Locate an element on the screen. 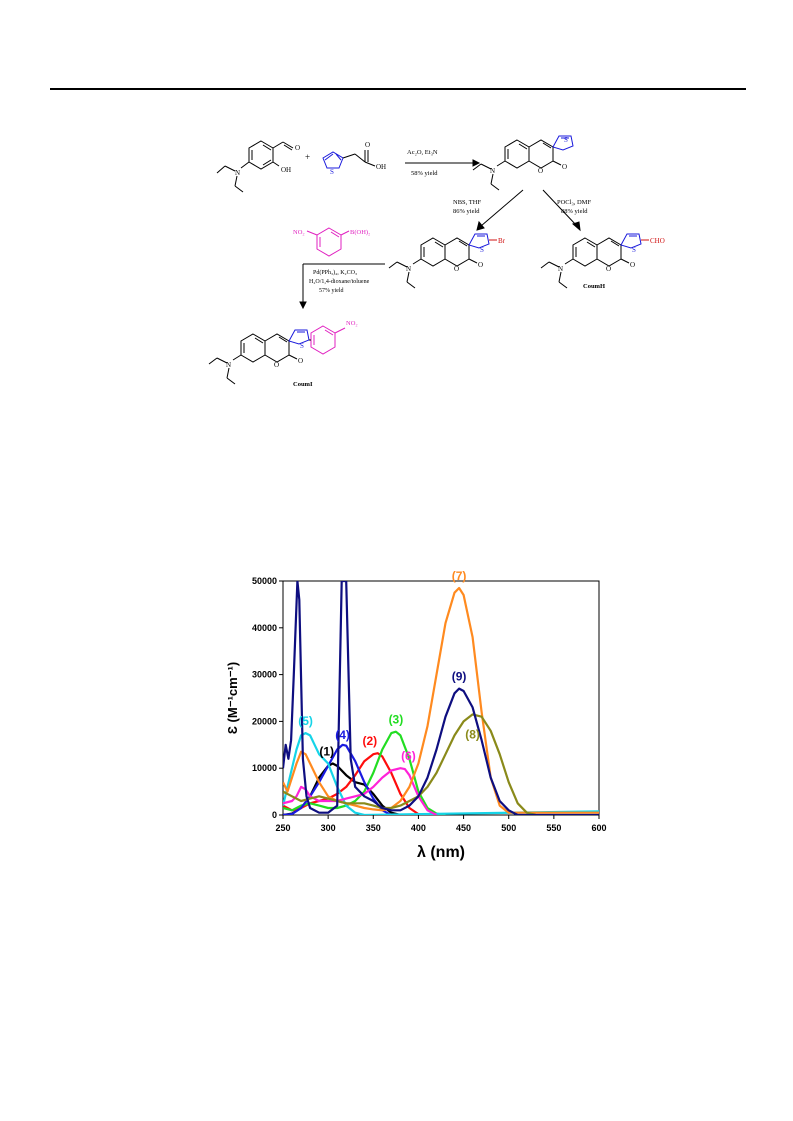 Image resolution: width=793 pixels, height=1121 pixels. series-labels: (1) (2) (3) (4) (5) (6) (7) (8) (9) is located at coordinates (389, 666).